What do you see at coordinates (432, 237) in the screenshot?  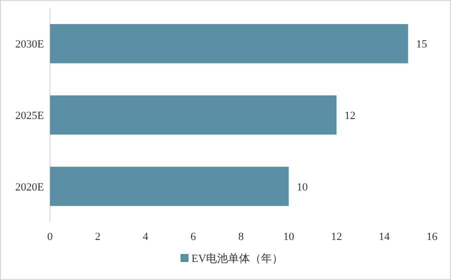 I see `x-tick-label: 16` at bounding box center [432, 237].